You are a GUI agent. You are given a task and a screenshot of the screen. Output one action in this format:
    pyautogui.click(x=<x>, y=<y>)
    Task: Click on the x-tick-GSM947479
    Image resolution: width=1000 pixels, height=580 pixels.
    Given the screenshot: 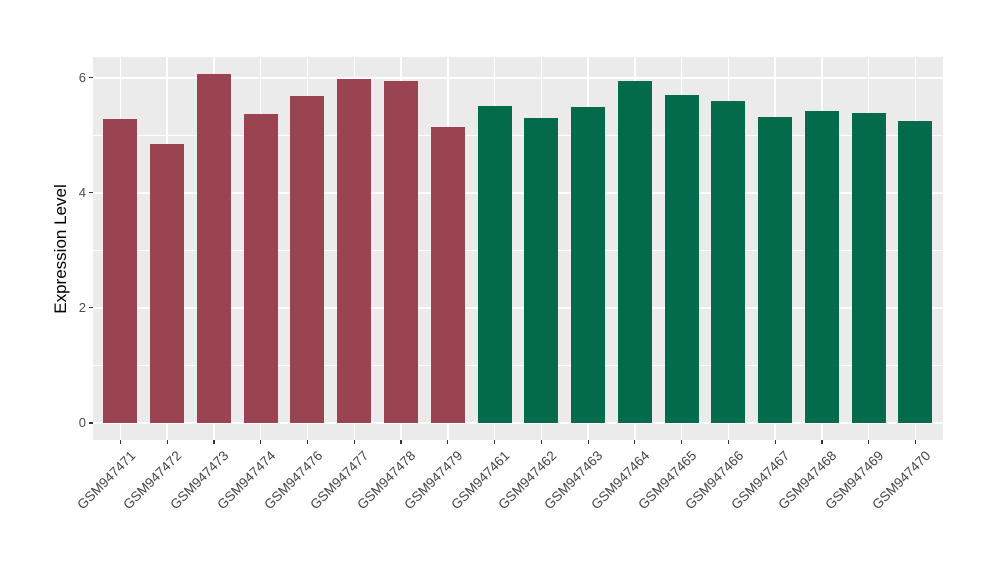 What is the action you would take?
    pyautogui.click(x=448, y=442)
    